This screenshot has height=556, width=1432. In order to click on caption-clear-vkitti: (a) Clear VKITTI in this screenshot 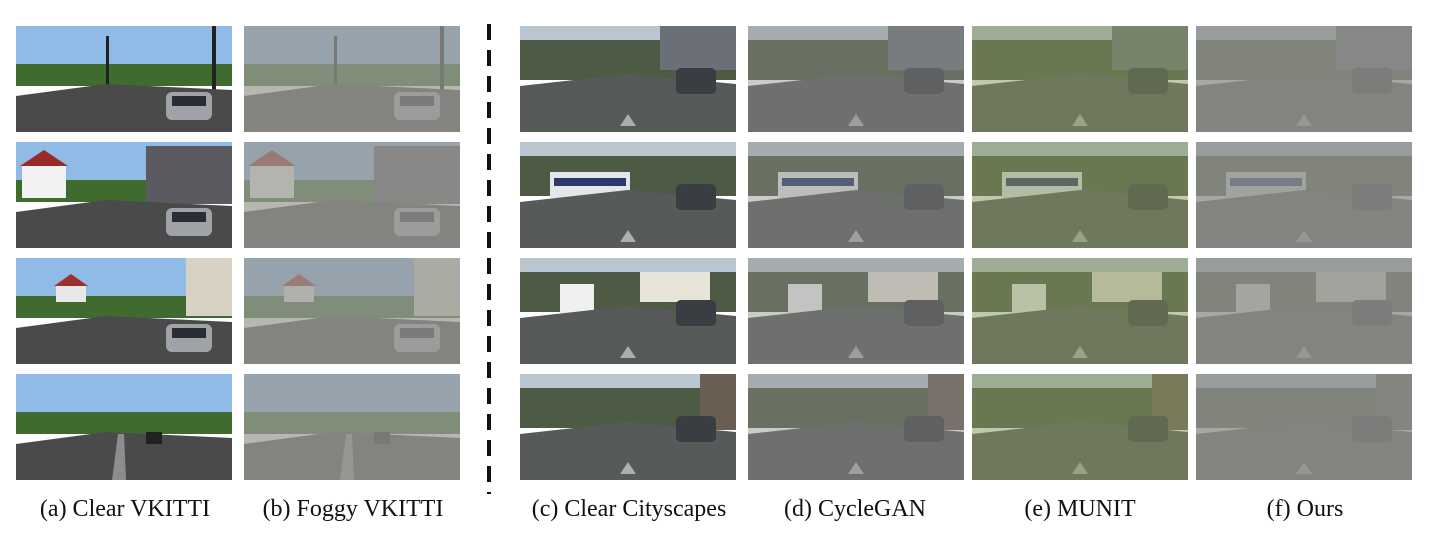, I will do `click(125, 509)`.